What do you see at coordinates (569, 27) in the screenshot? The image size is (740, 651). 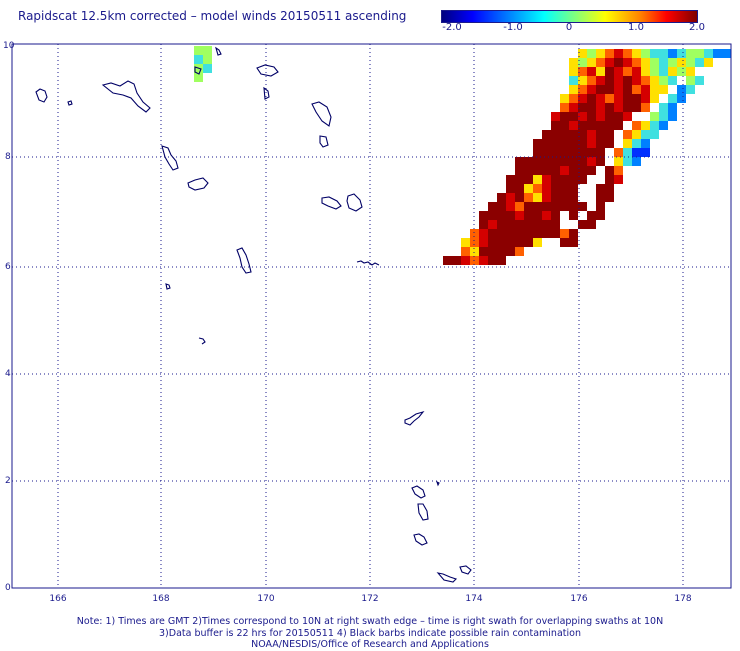 I see `colorbar-tick-label: 0` at bounding box center [569, 27].